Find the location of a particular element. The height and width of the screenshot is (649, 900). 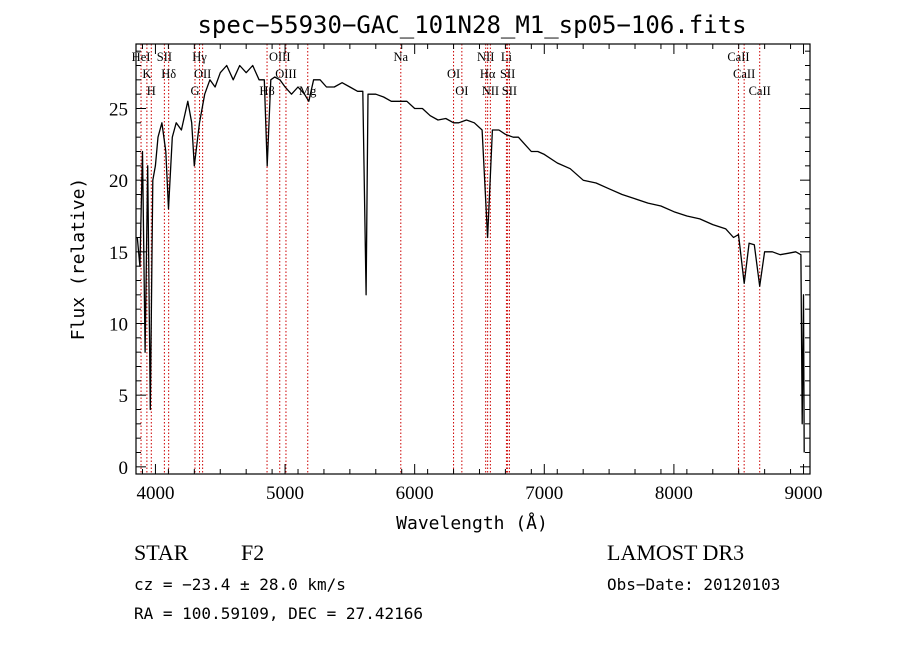

chart-title: spec−55930−GAC_101N28_M1_sp05−106.fits is located at coordinates (471, 25).